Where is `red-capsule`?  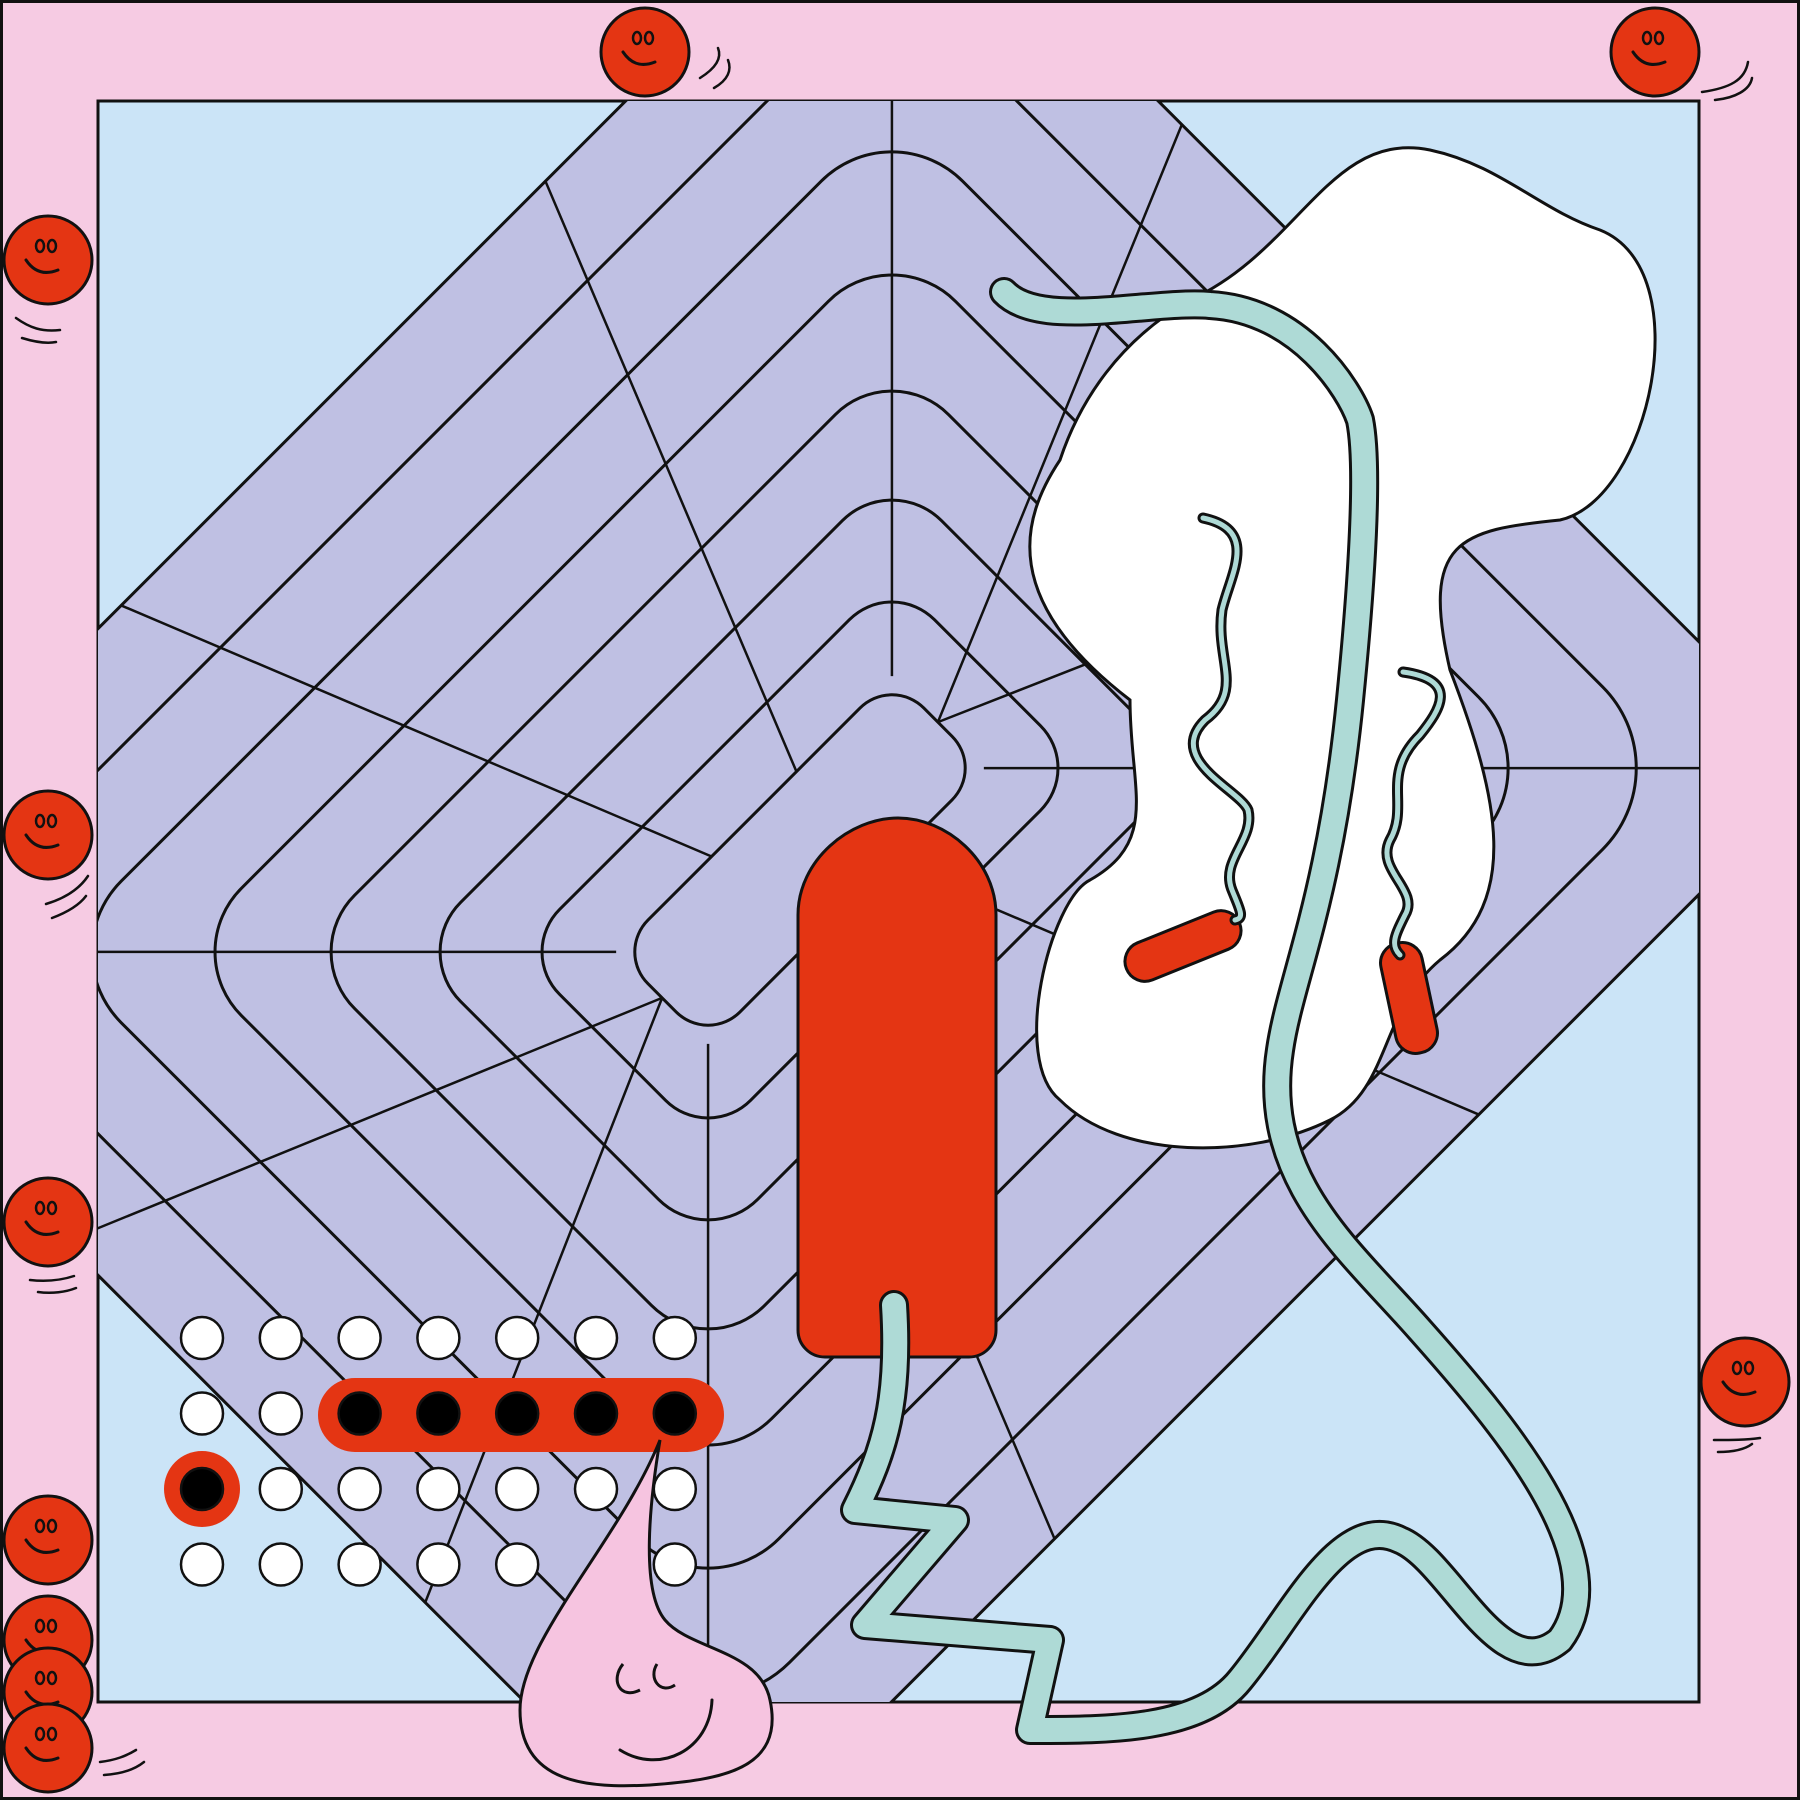
red-capsule is located at coordinates (897, 1087).